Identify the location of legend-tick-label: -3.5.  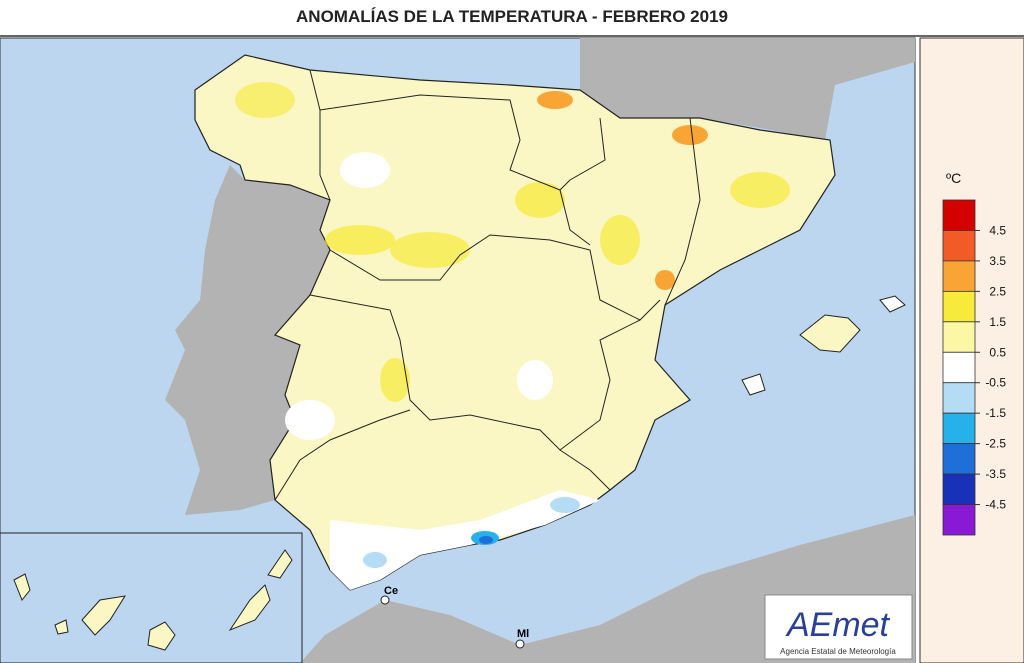
(995, 474).